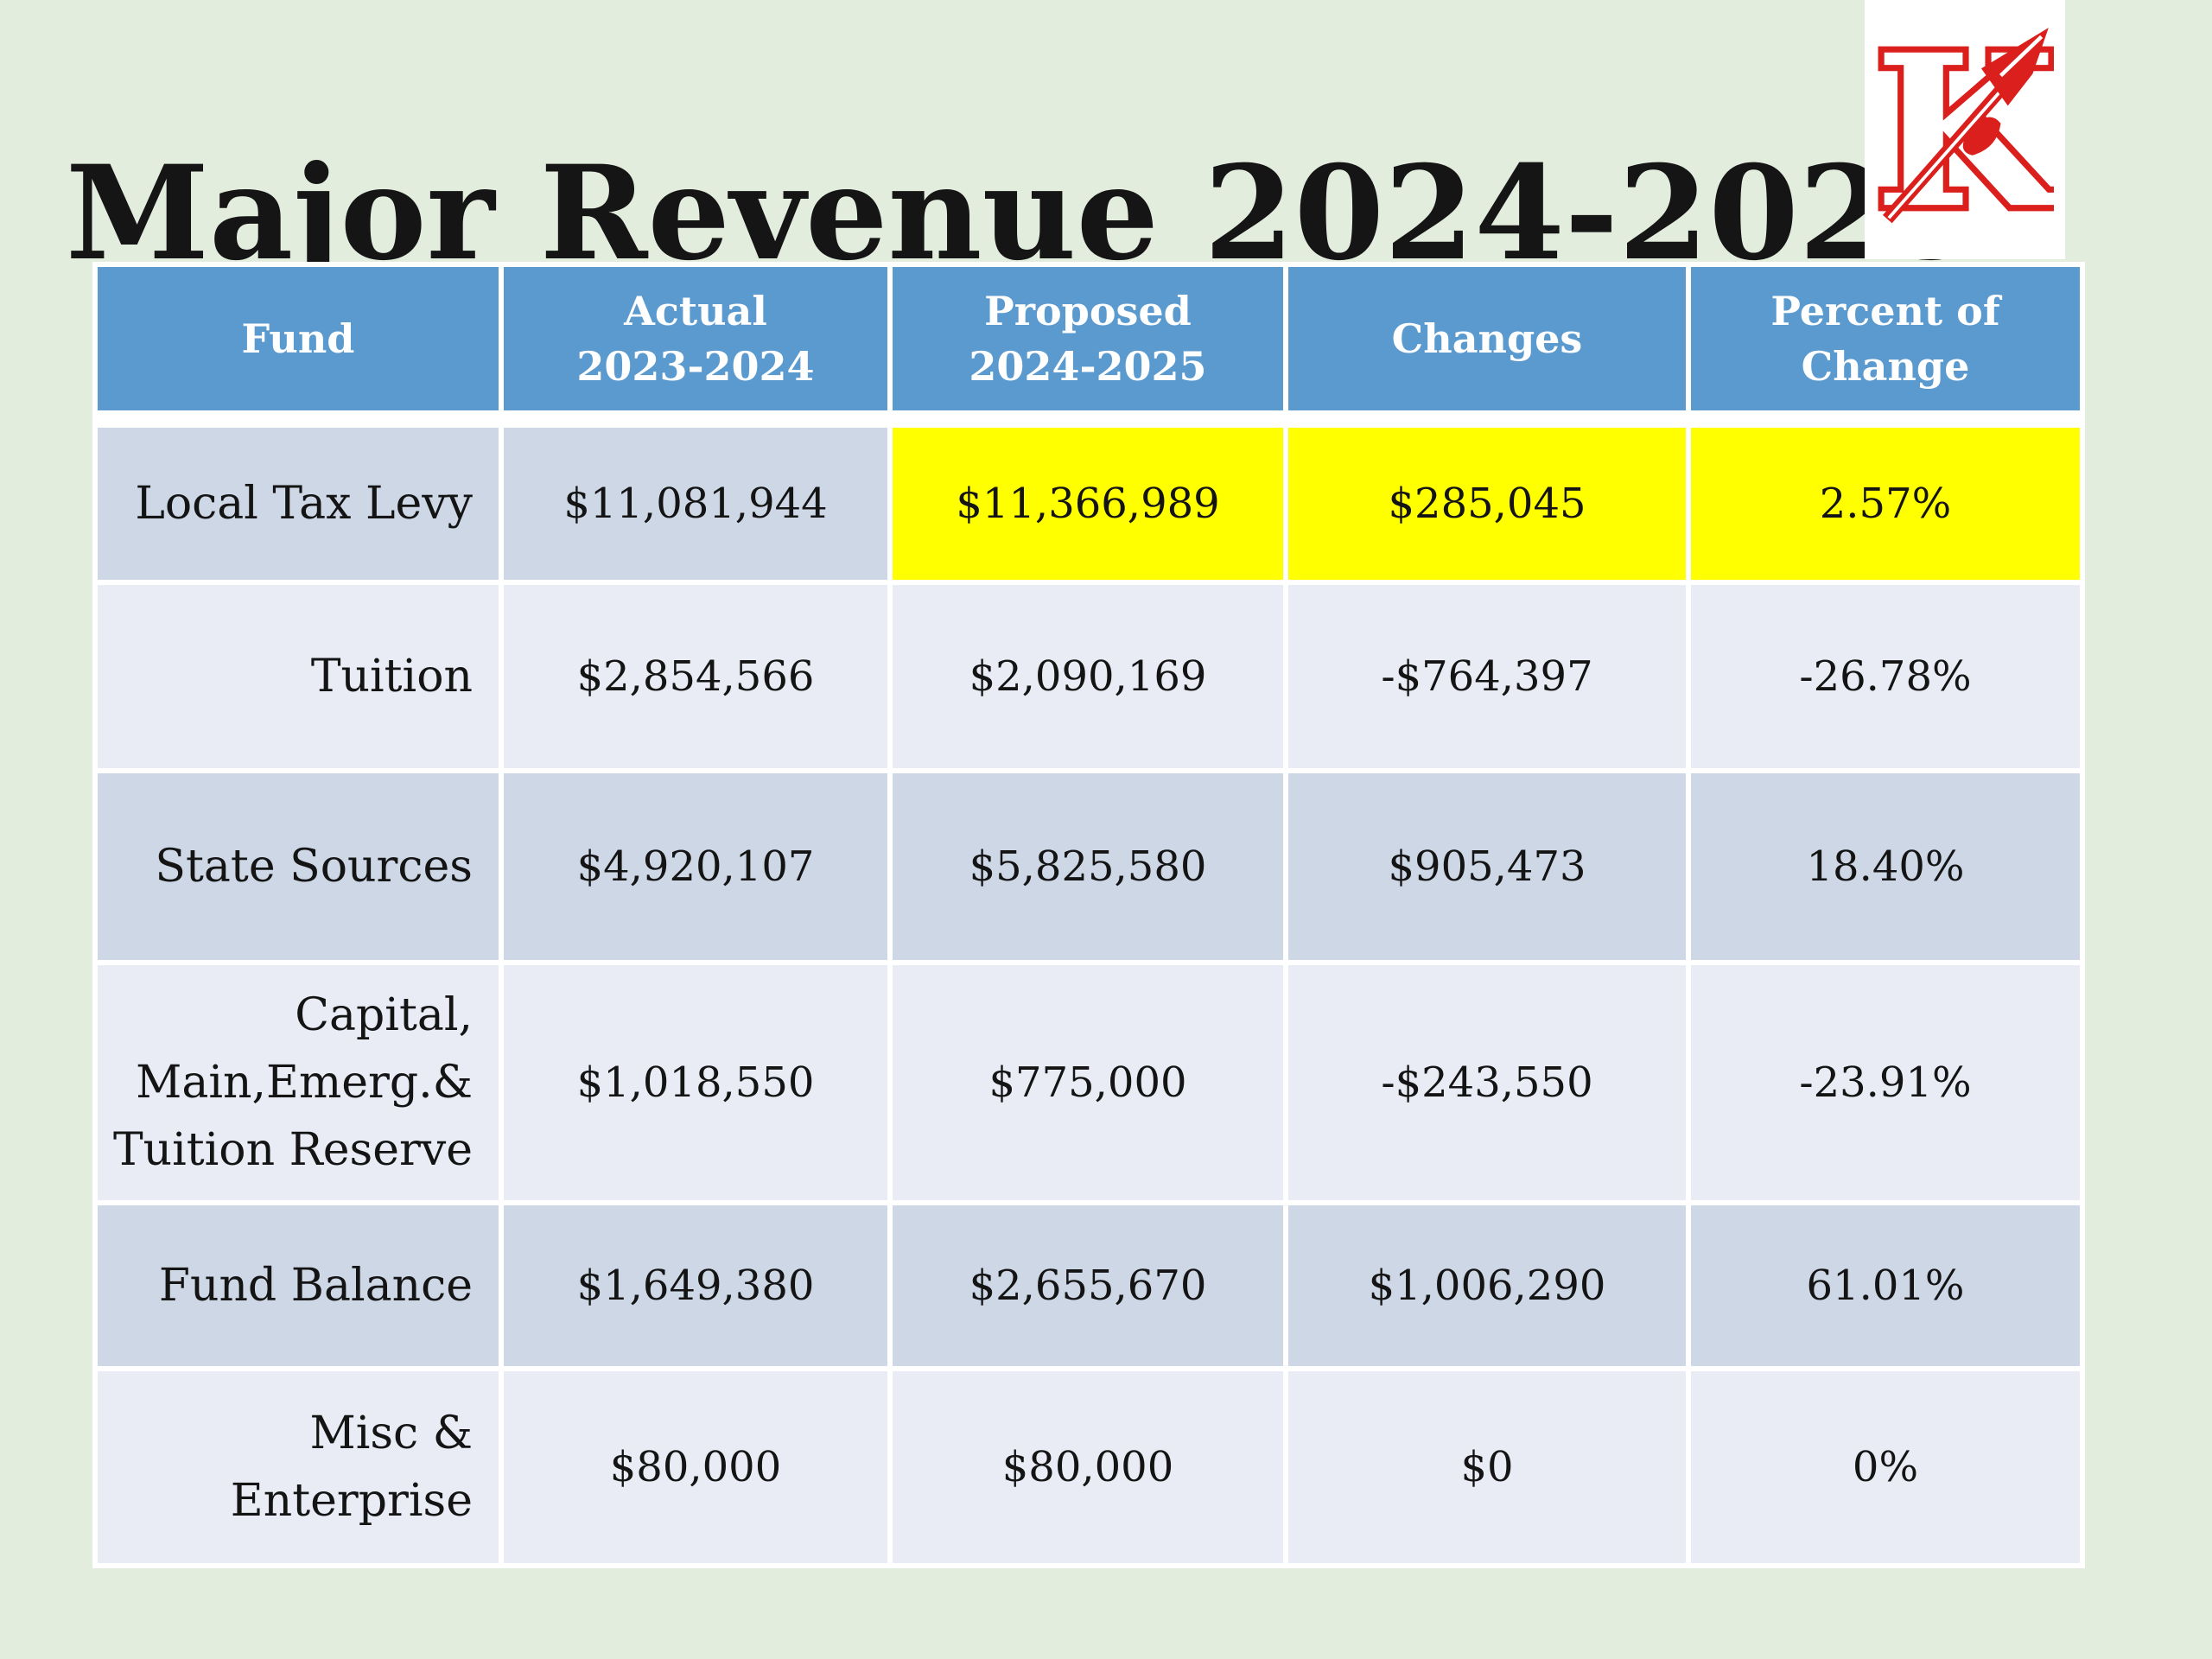 The height and width of the screenshot is (1659, 2212). I want to click on proposed-cell: $2,655,670, so click(1087, 1285).